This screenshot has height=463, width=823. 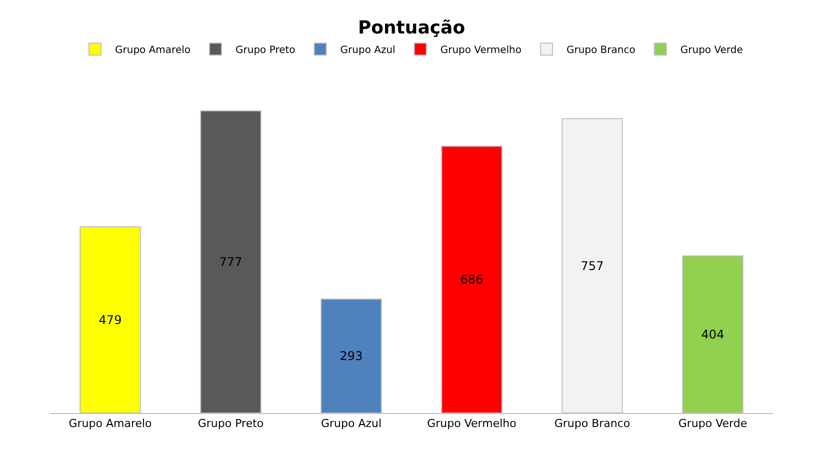 I want to click on legend-label: Grupo Azul, so click(x=368, y=50).